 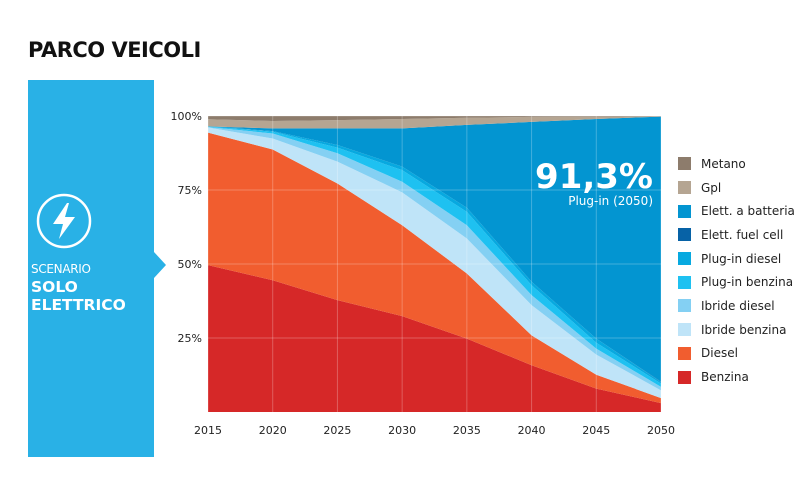 I want to click on x-tick-label: 2050, so click(x=661, y=430).